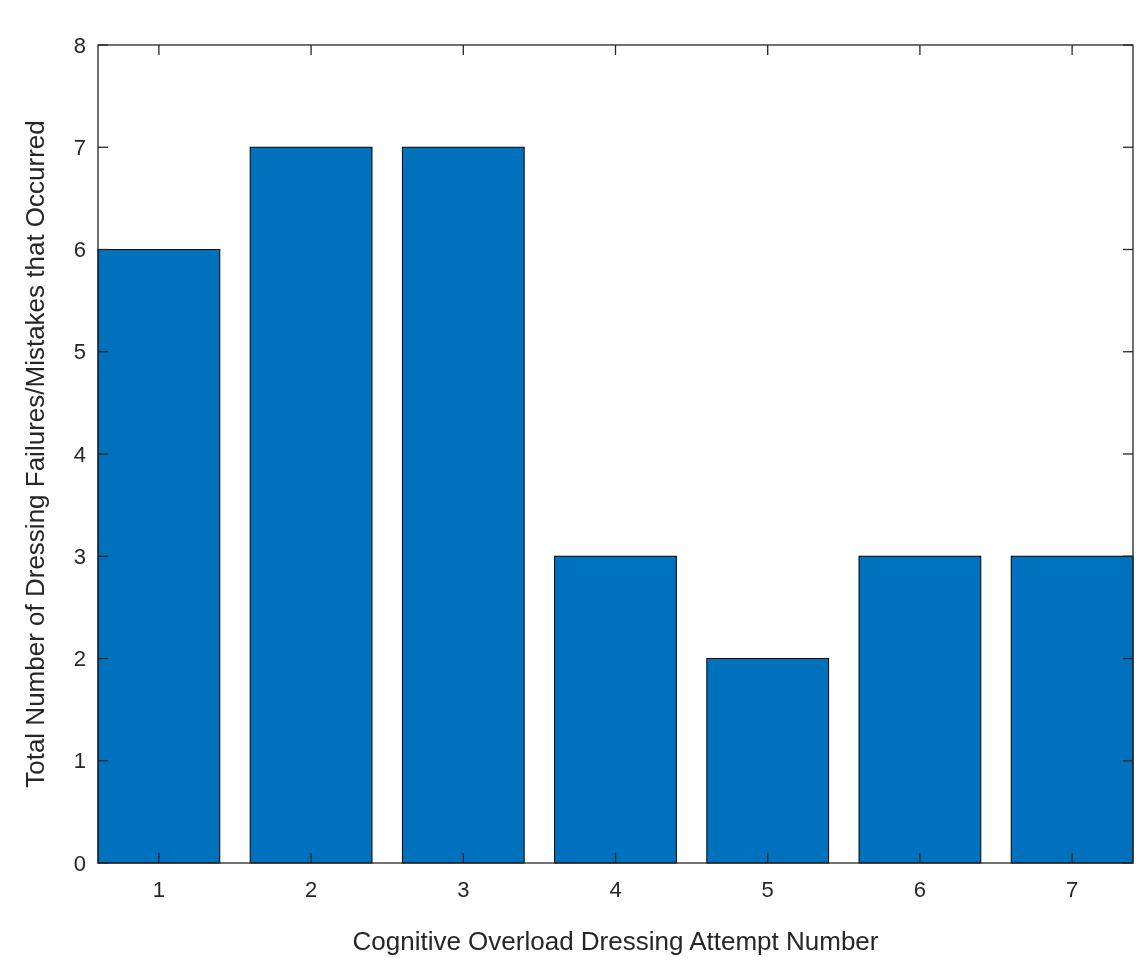 This screenshot has width=1146, height=961. I want to click on y-tick-label: 6, so click(79, 250).